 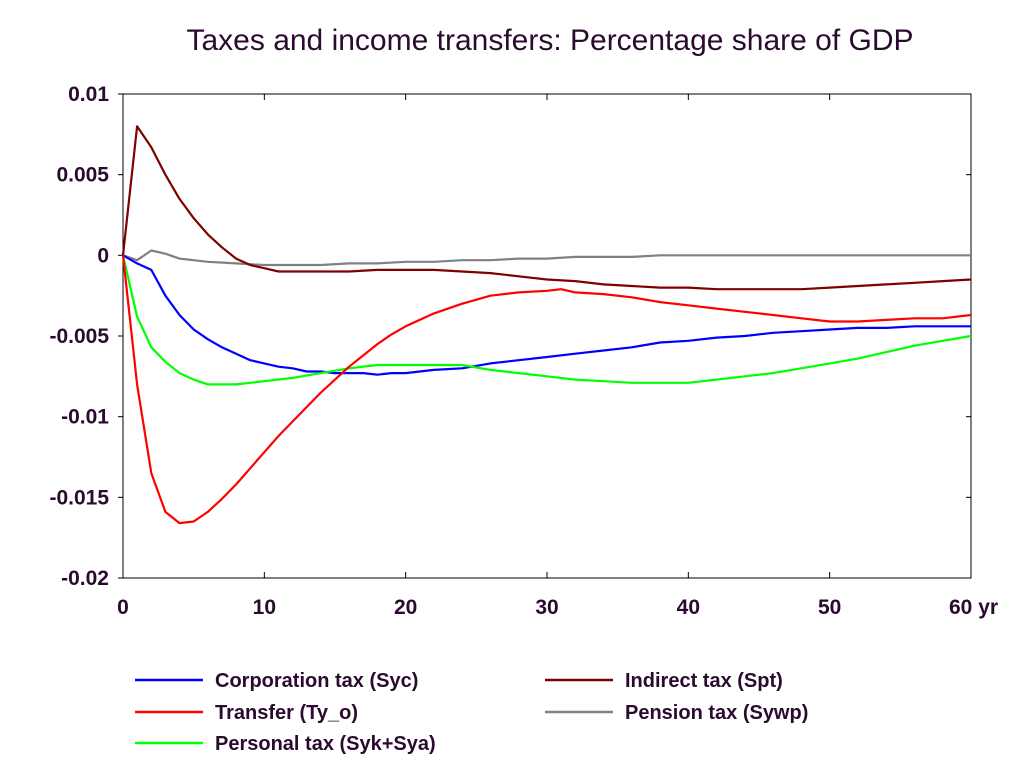 I want to click on y-tick-label: -0.02, so click(x=85, y=578).